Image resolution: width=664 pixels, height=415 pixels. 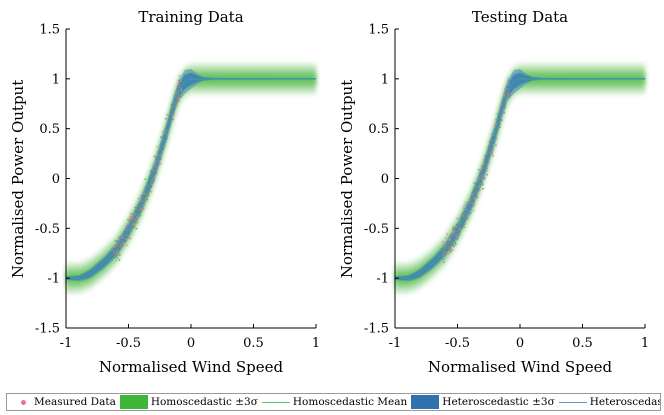 What do you see at coordinates (133, 402) in the screenshot?
I see `homoscedastic-band-swatch` at bounding box center [133, 402].